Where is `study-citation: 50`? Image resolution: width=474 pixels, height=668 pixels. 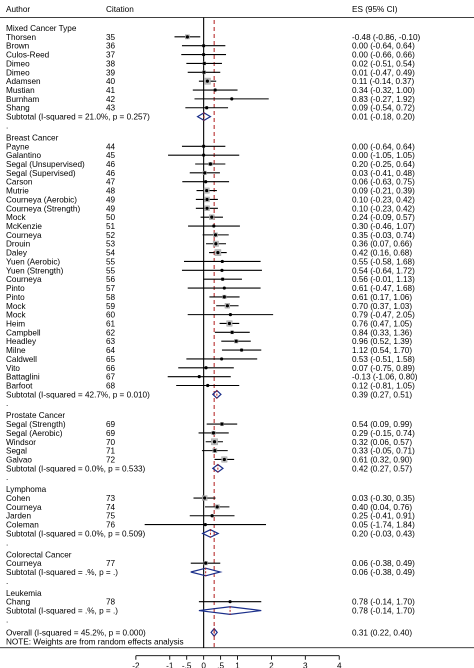 study-citation: 50 is located at coordinates (111, 217).